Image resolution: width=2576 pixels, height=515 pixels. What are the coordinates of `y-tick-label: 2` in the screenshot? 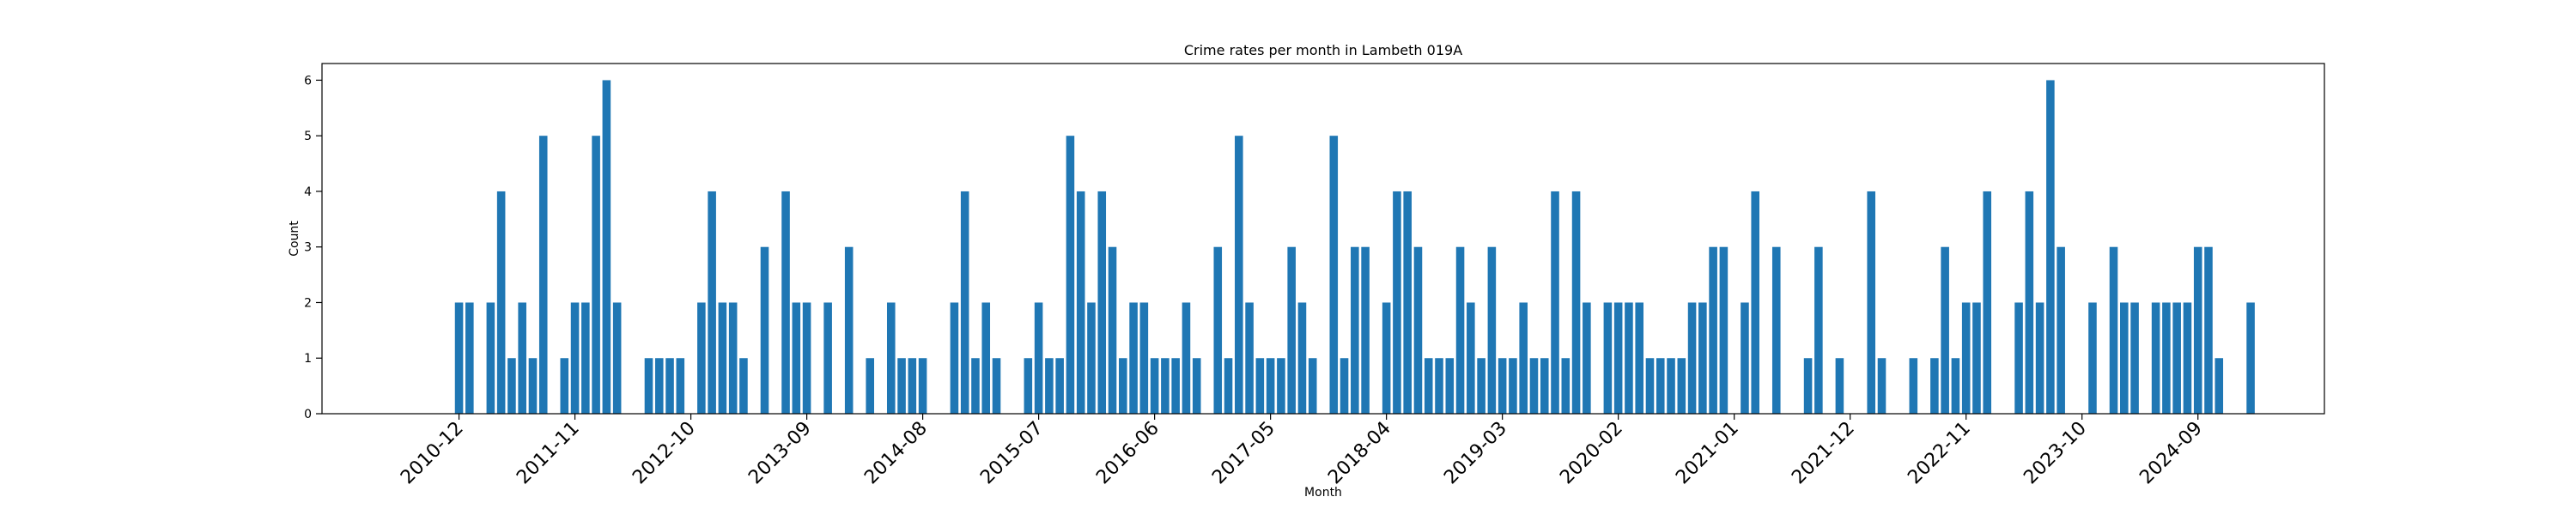 It's located at (308, 303).